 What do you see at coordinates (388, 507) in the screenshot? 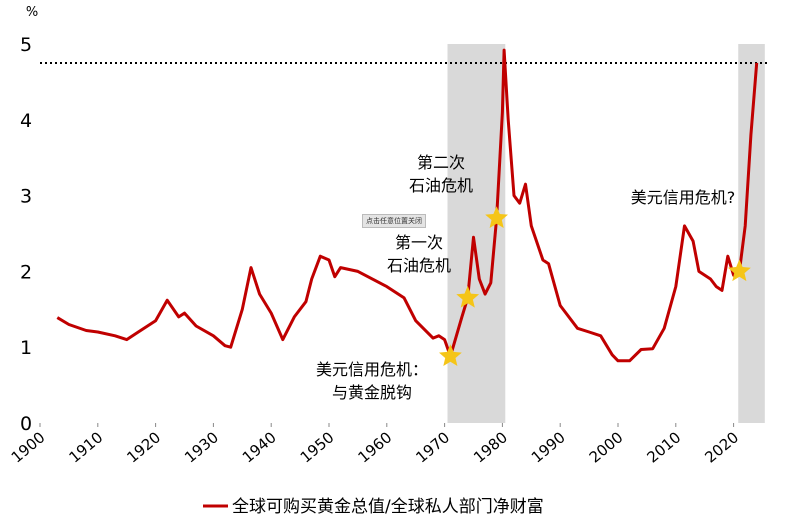
I see `legend-label: 全球可购买黄金总值/全球私人部门净财富` at bounding box center [388, 507].